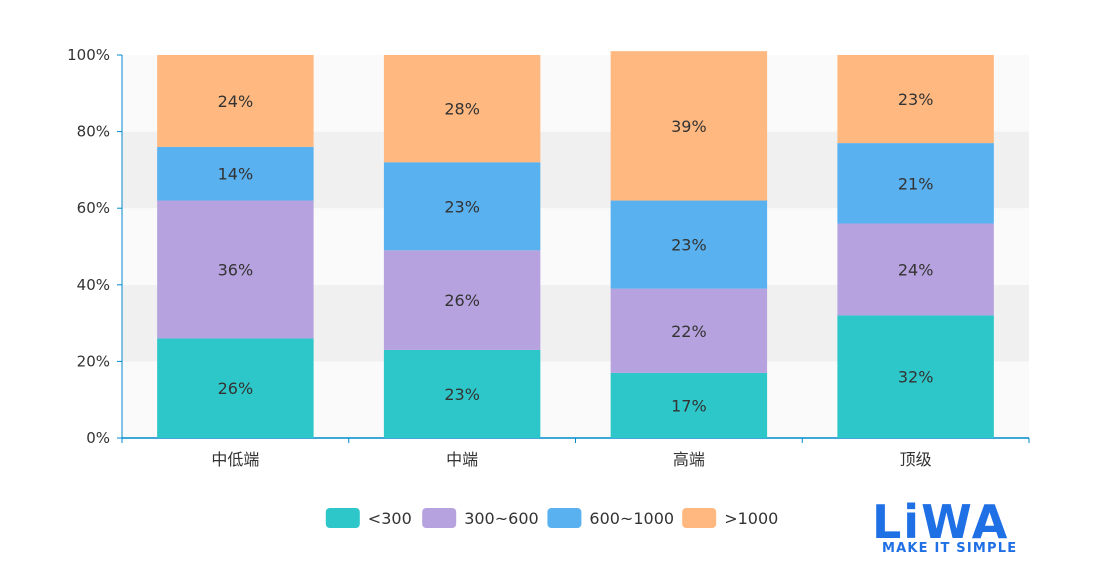  Describe the element at coordinates (93, 132) in the screenshot. I see `y-tick-label: 80%` at that location.